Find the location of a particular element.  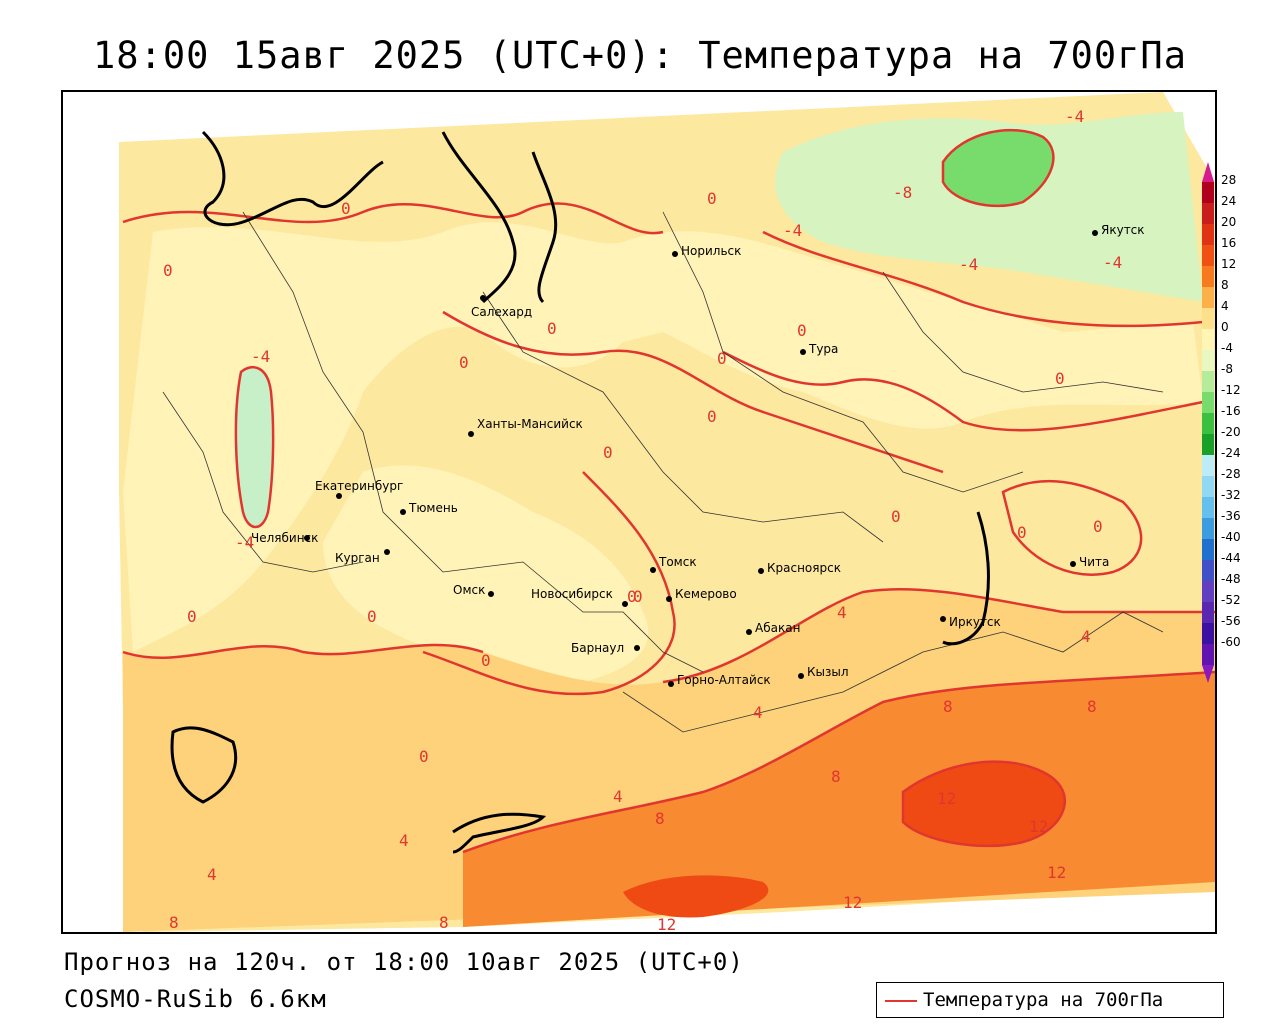

cold-zone-west is located at coordinates (254, 447).